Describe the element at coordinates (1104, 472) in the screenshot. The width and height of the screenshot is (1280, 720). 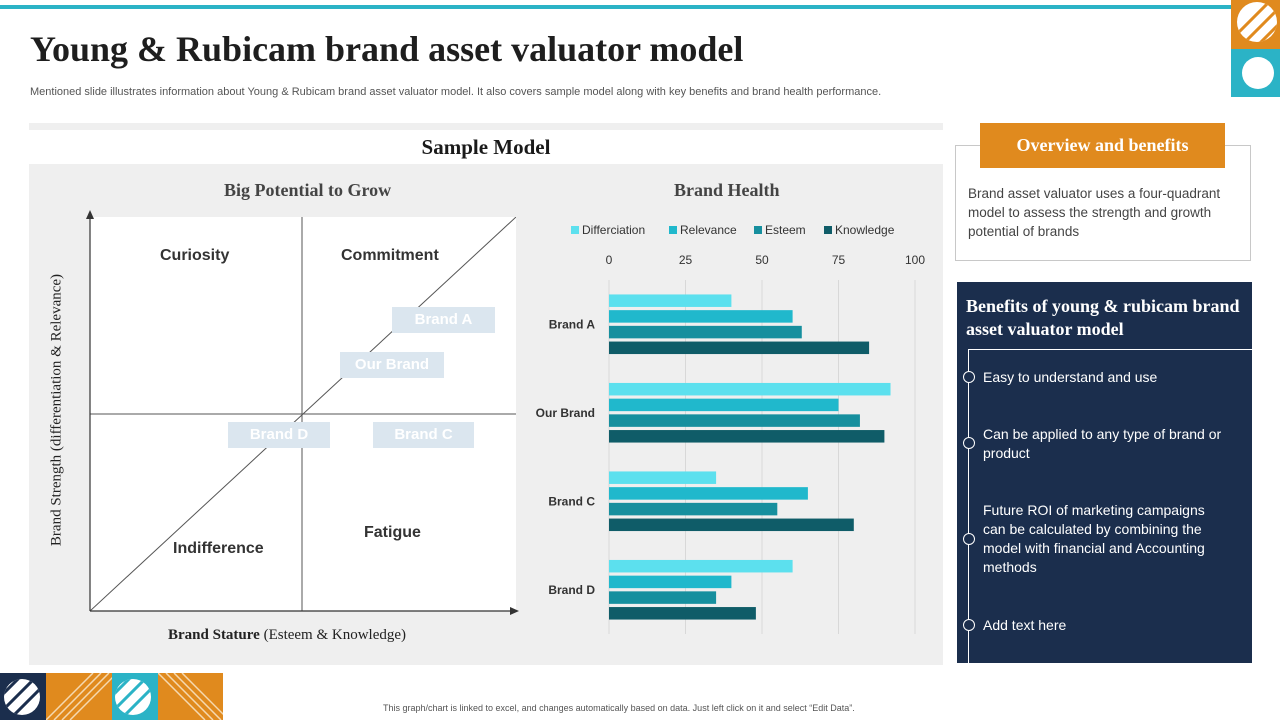
I see `benefits-box` at that location.